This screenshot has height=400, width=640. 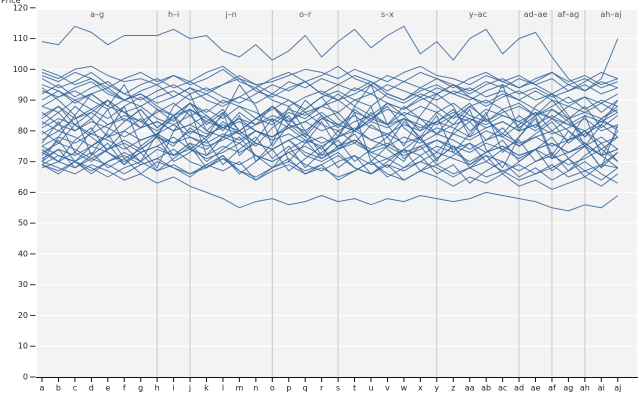 What do you see at coordinates (23, 284) in the screenshot?
I see `y-tick-label: 30` at bounding box center [23, 284].